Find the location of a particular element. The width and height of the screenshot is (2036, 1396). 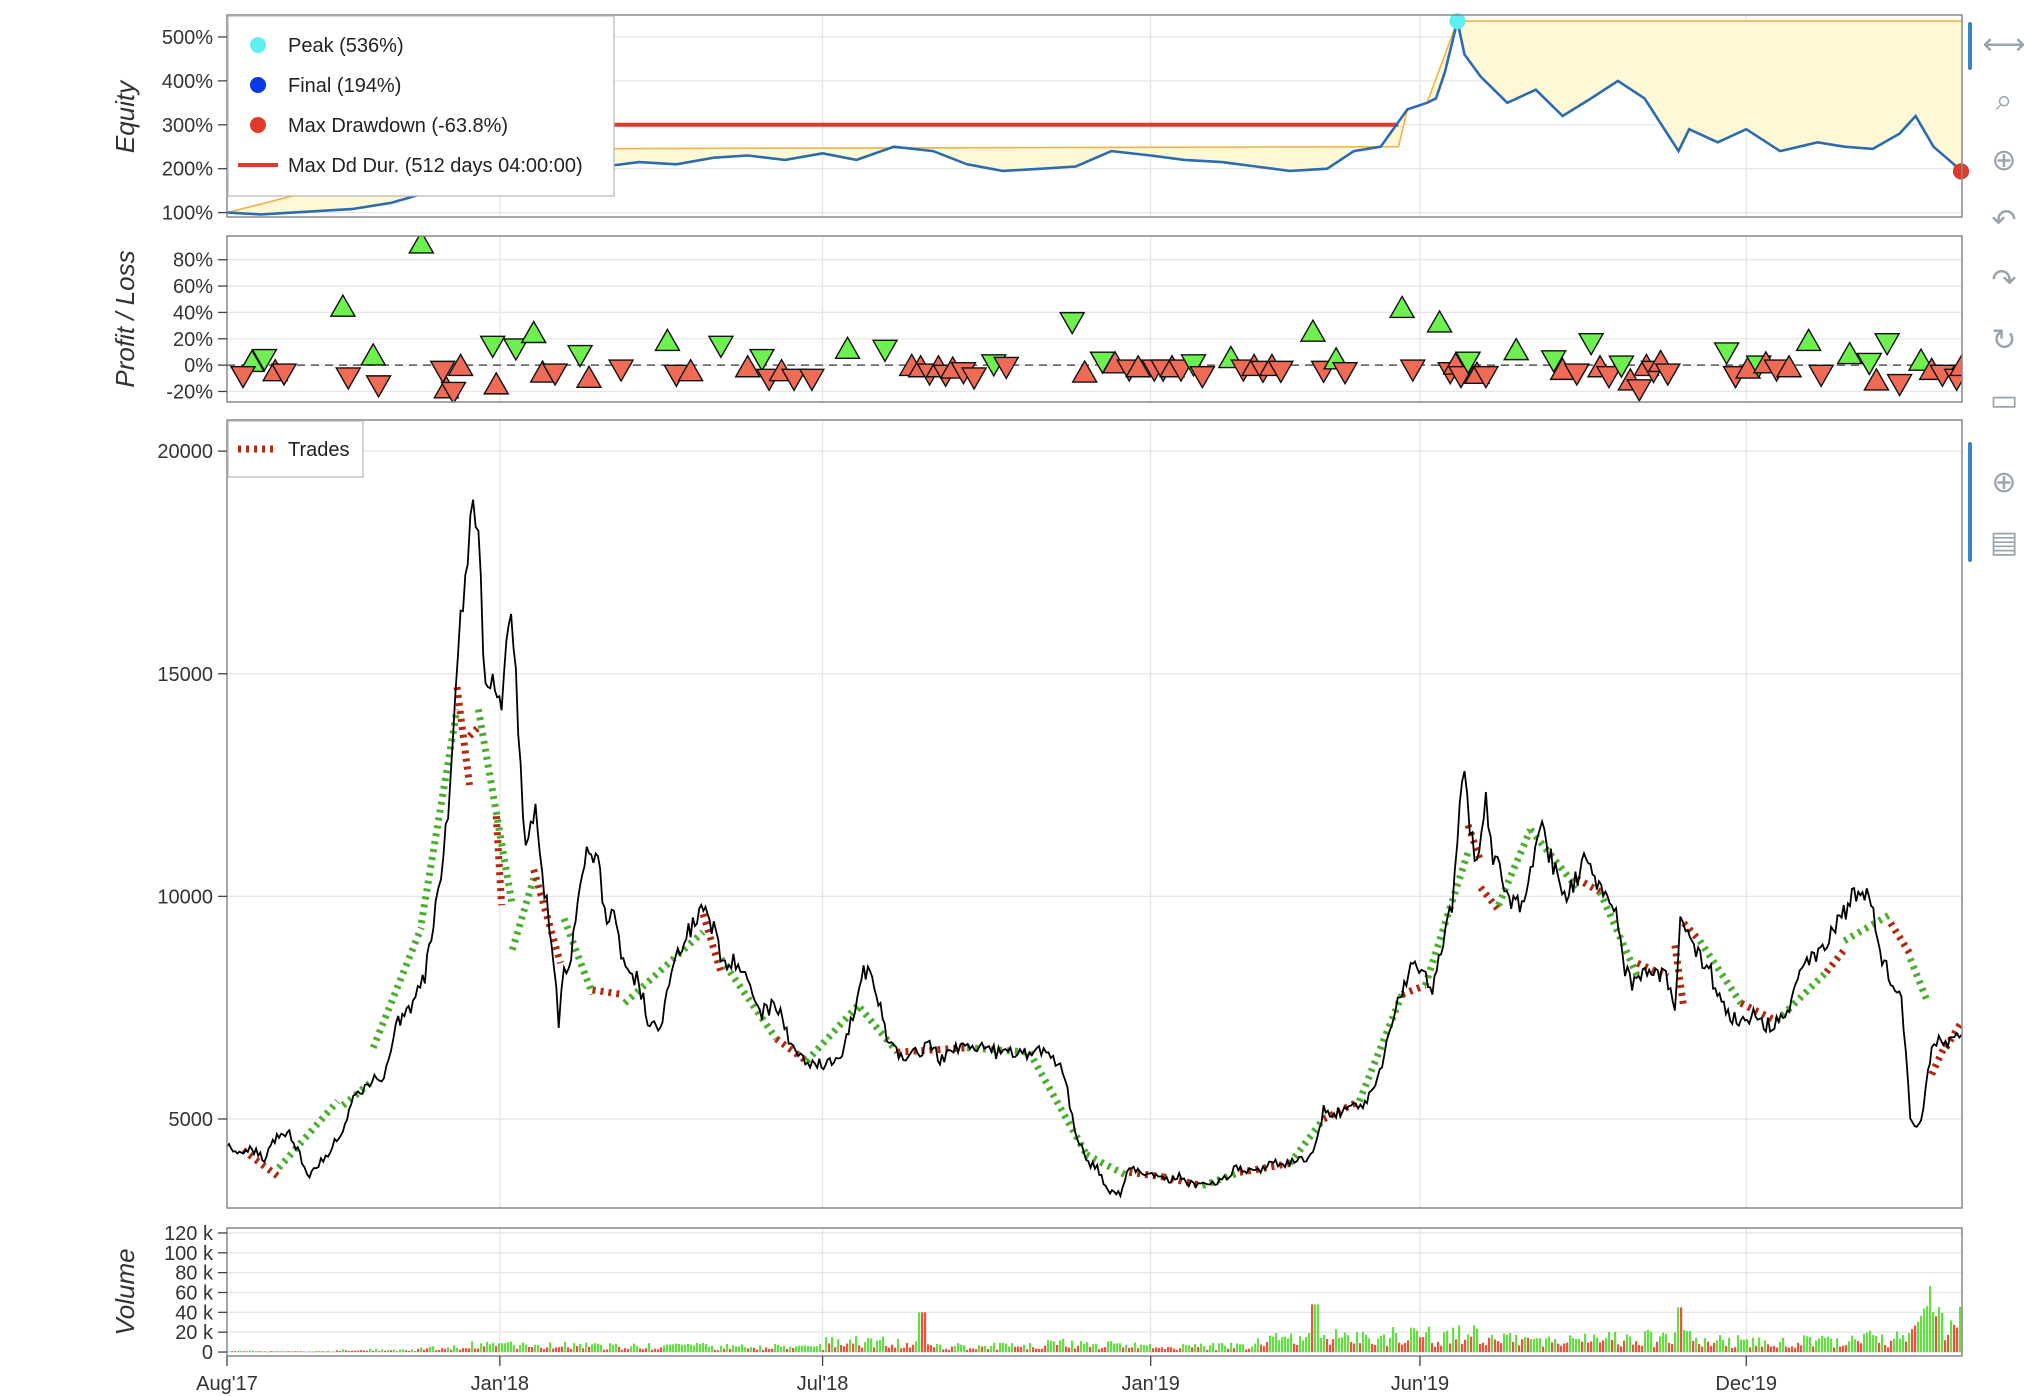

y-tick-label: 500% is located at coordinates (187, 38).